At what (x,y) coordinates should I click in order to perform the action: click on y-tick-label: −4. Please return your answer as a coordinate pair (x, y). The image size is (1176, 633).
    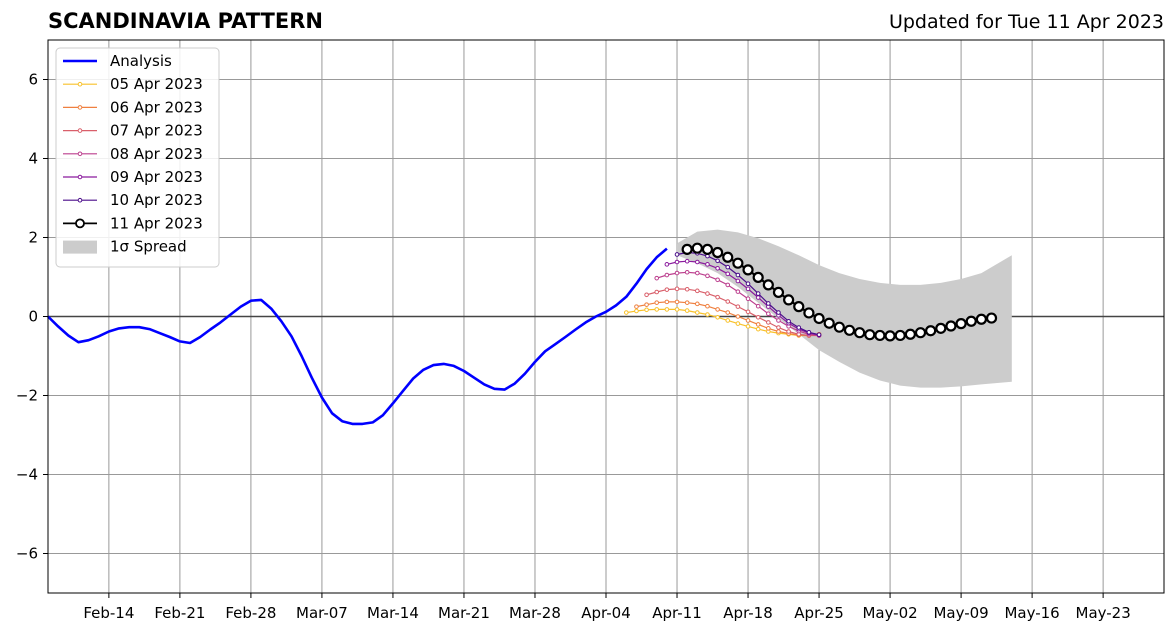
    Looking at the image, I should click on (27, 475).